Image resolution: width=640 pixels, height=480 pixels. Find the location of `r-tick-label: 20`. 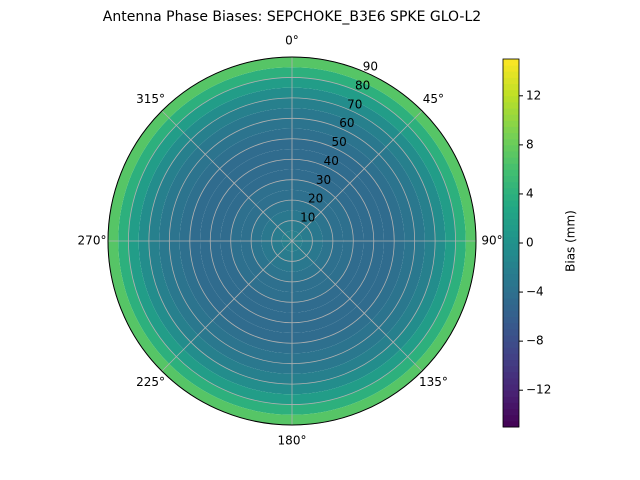

r-tick-label: 20 is located at coordinates (315, 199).